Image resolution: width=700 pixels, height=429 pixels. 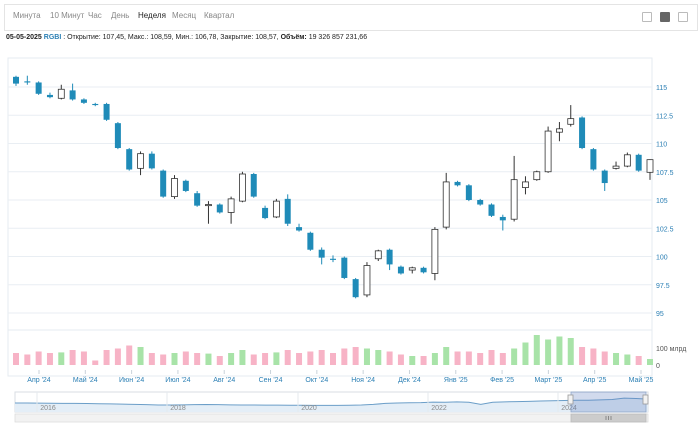 What do you see at coordinates (120, 15) in the screenshot?
I see `tab-day: День` at bounding box center [120, 15].